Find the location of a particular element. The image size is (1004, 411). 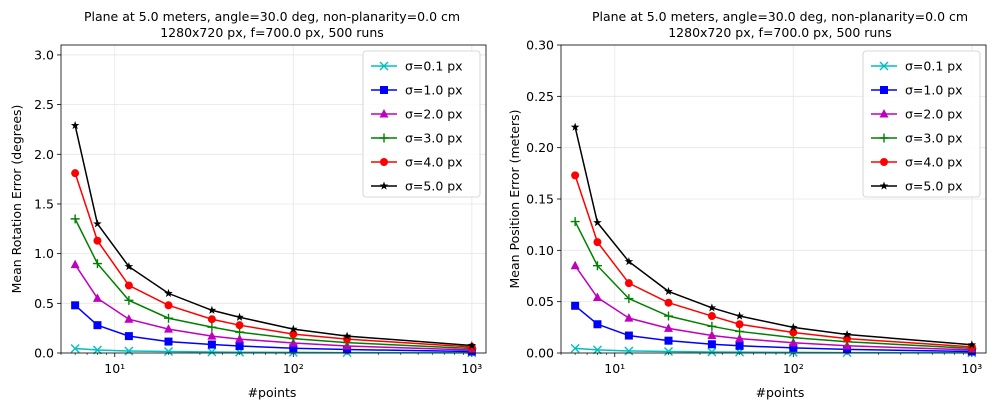

y-axis-label: Mean Position Error (meters) is located at coordinates (514, 199).